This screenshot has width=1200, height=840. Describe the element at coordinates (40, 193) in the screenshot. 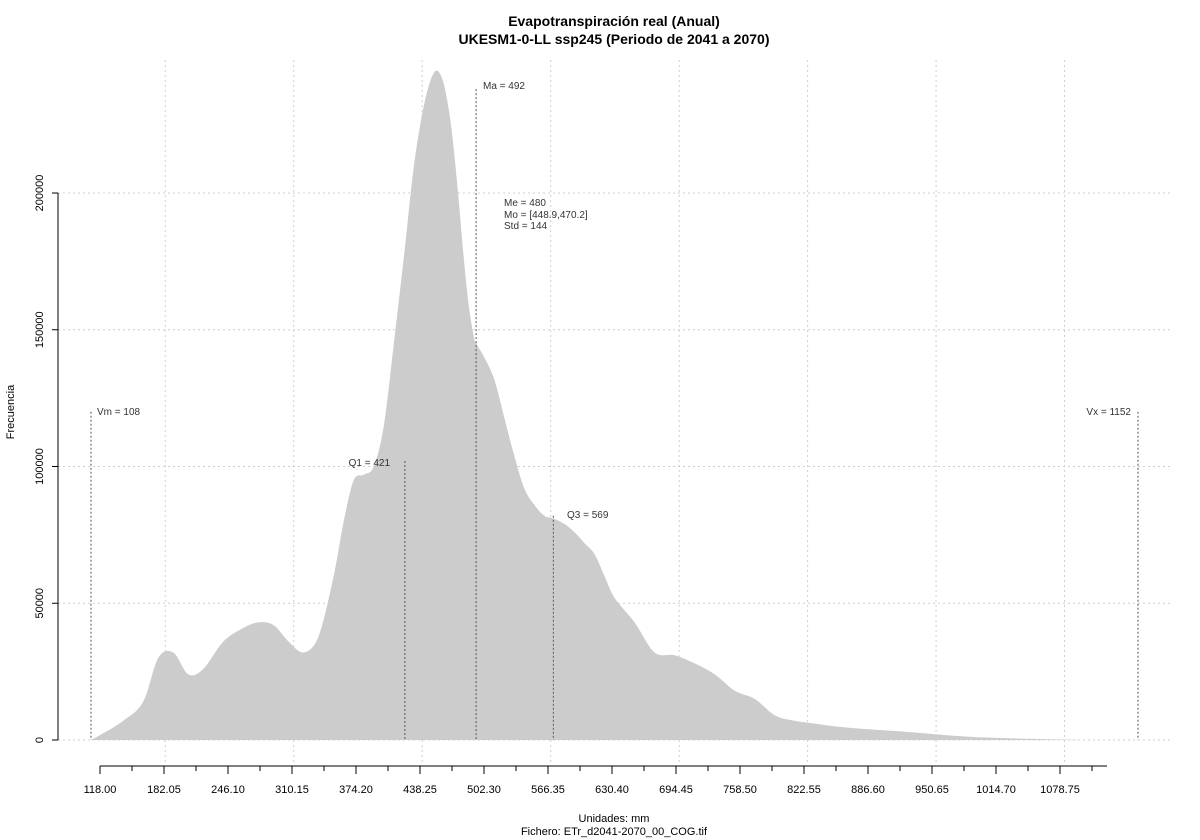

I see `y-tick-label: 200000` at that location.